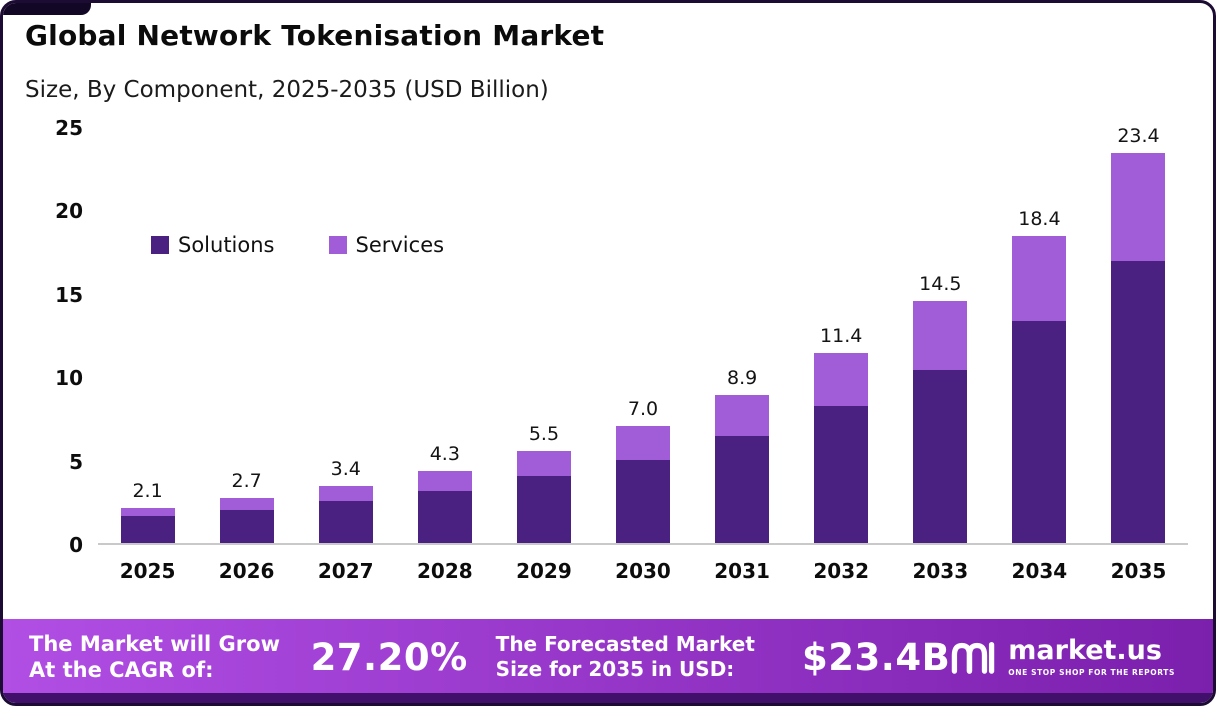  I want to click on x-tick-label: 2027, so click(345, 571).